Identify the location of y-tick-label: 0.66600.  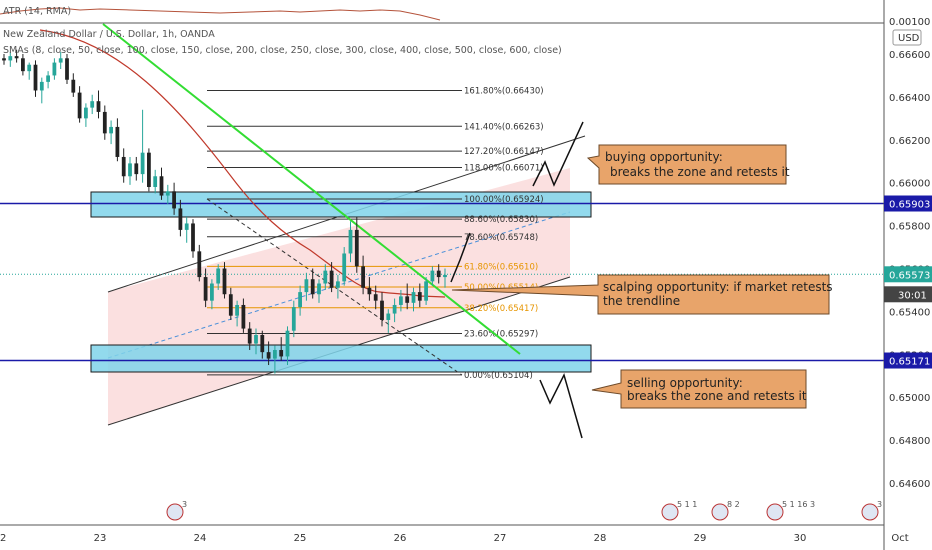
(909, 55).